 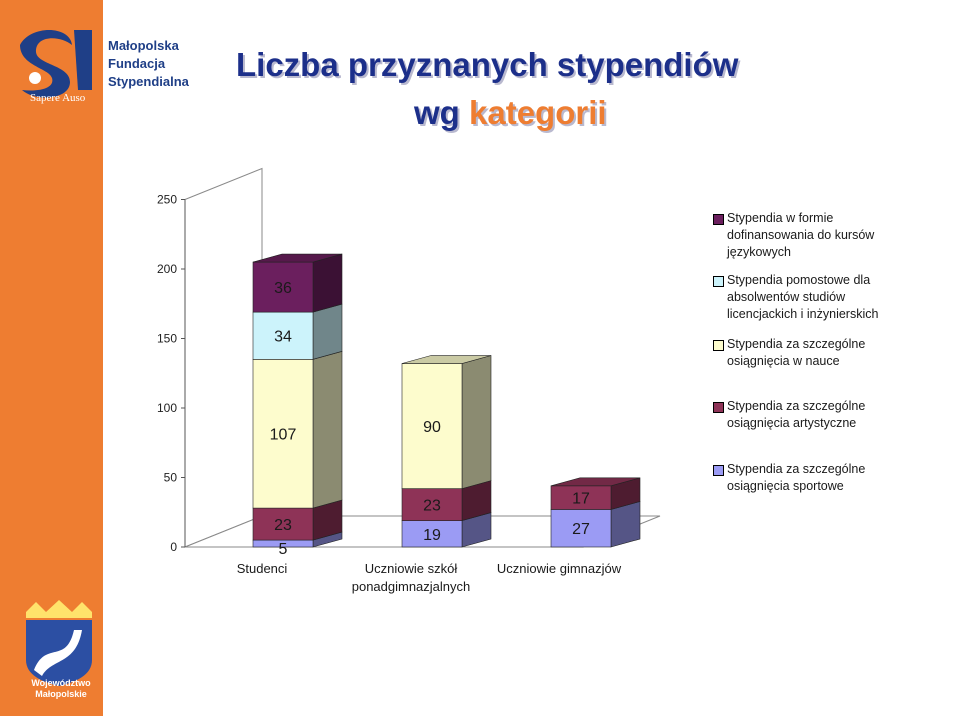 What do you see at coordinates (441, 112) in the screenshot?
I see `subtitle-prefix: wg` at bounding box center [441, 112].